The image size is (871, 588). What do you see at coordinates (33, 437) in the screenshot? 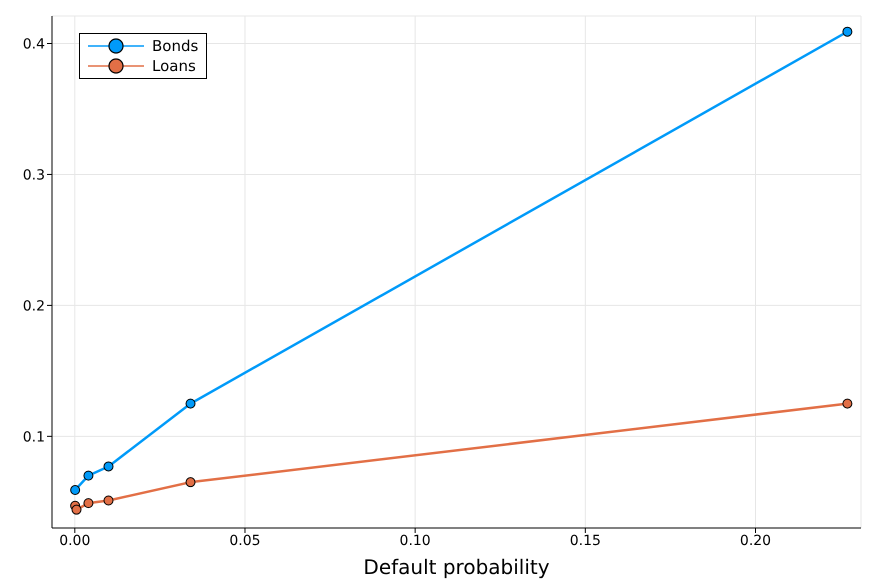
I see `y-tick-label: 0.1` at bounding box center [33, 437].